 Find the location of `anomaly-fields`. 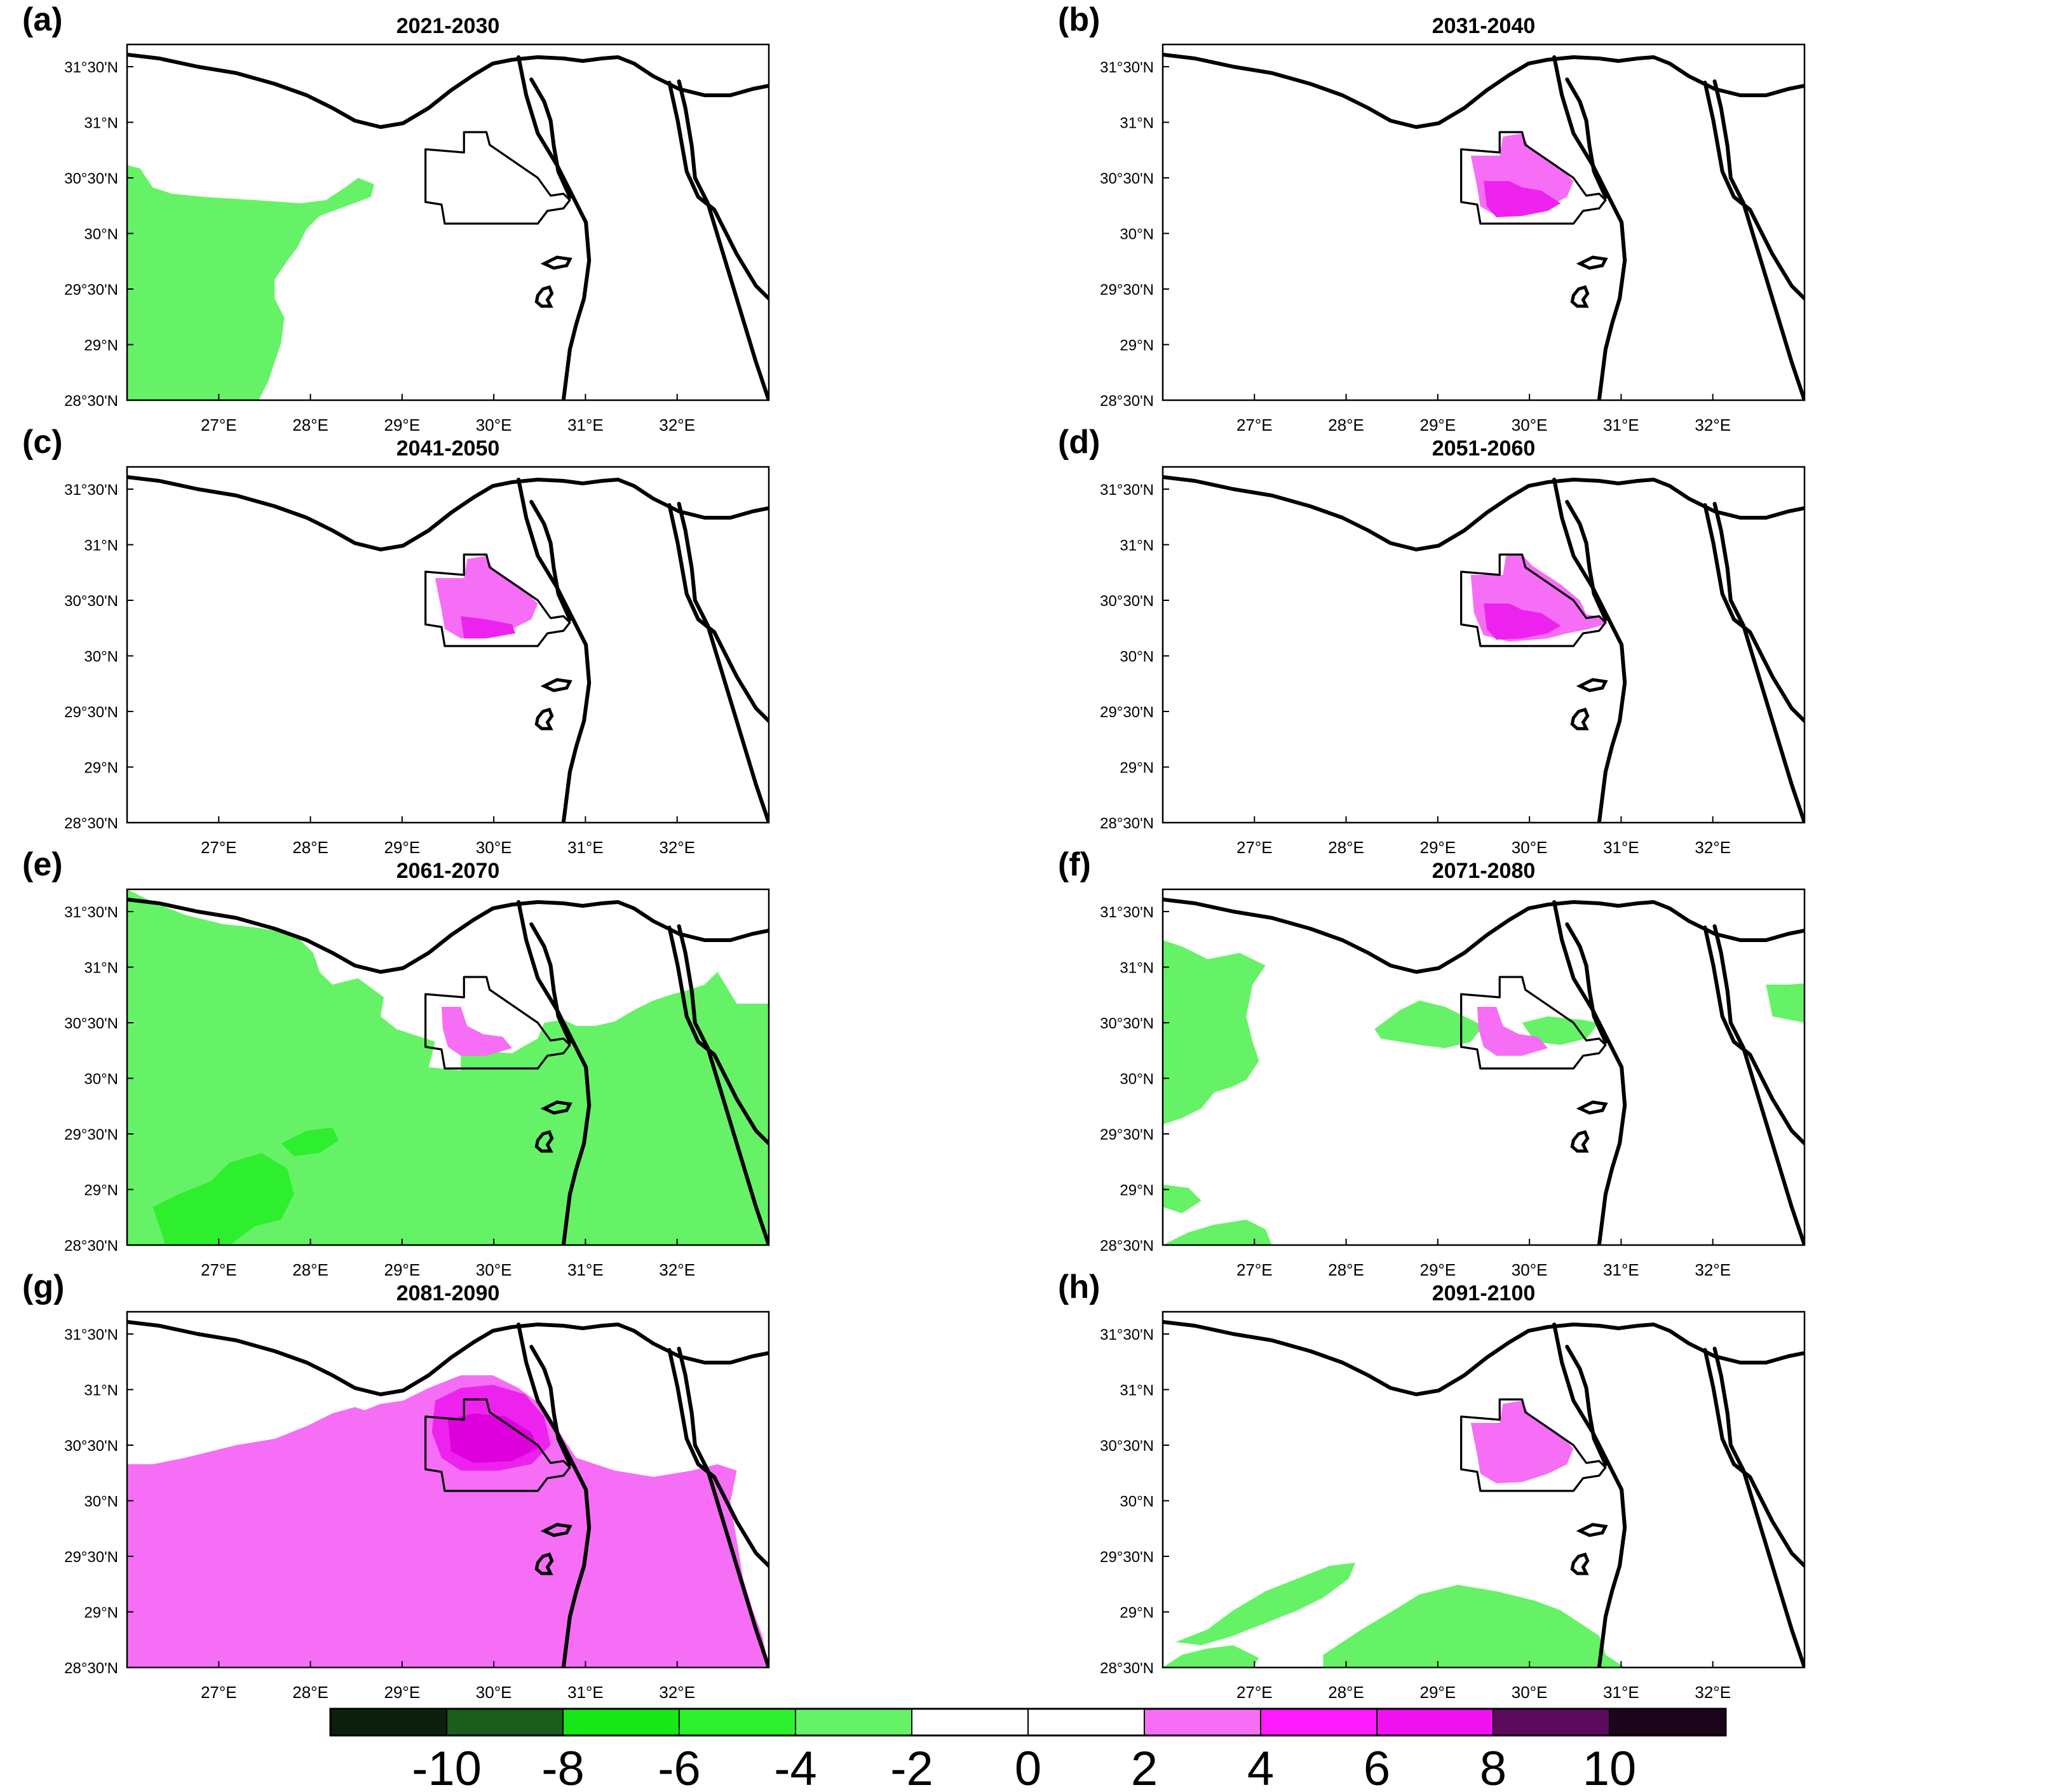

anomaly-fields is located at coordinates (448, 1493).